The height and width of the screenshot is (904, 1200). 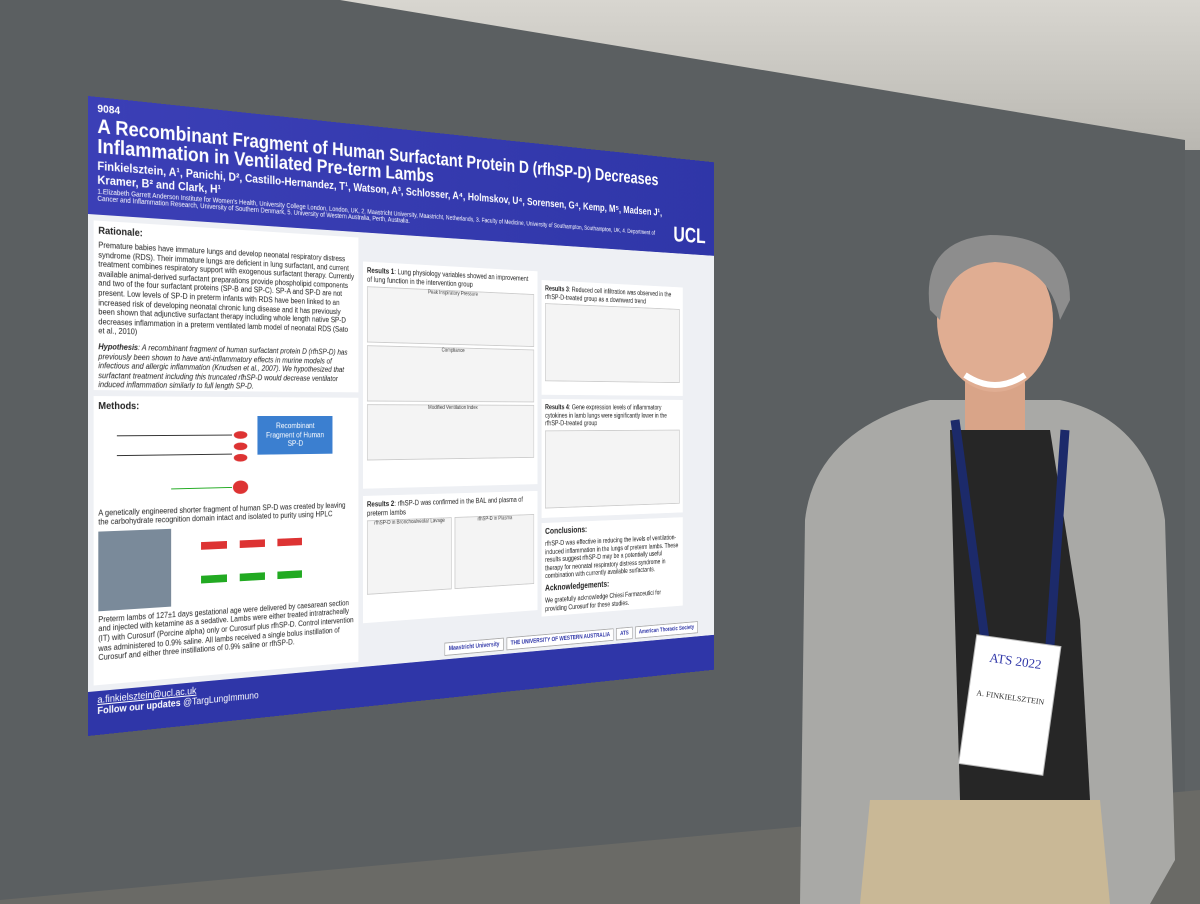 What do you see at coordinates (985, 852) in the screenshot?
I see `trousers` at bounding box center [985, 852].